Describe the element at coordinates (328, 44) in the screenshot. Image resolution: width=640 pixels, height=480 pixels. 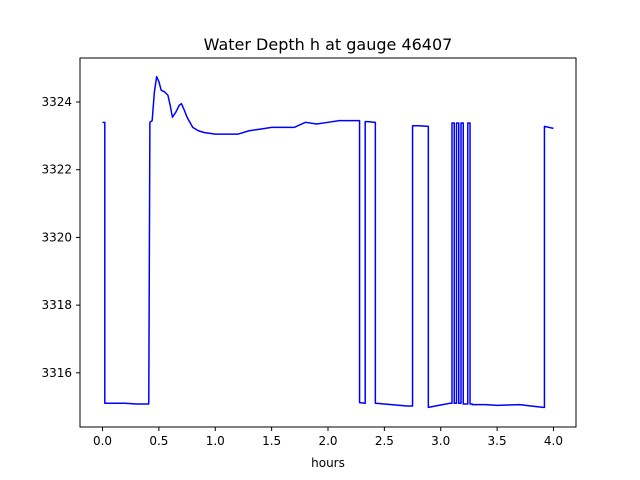
I see `chart-title: Water Depth h at gauge 46407` at that location.